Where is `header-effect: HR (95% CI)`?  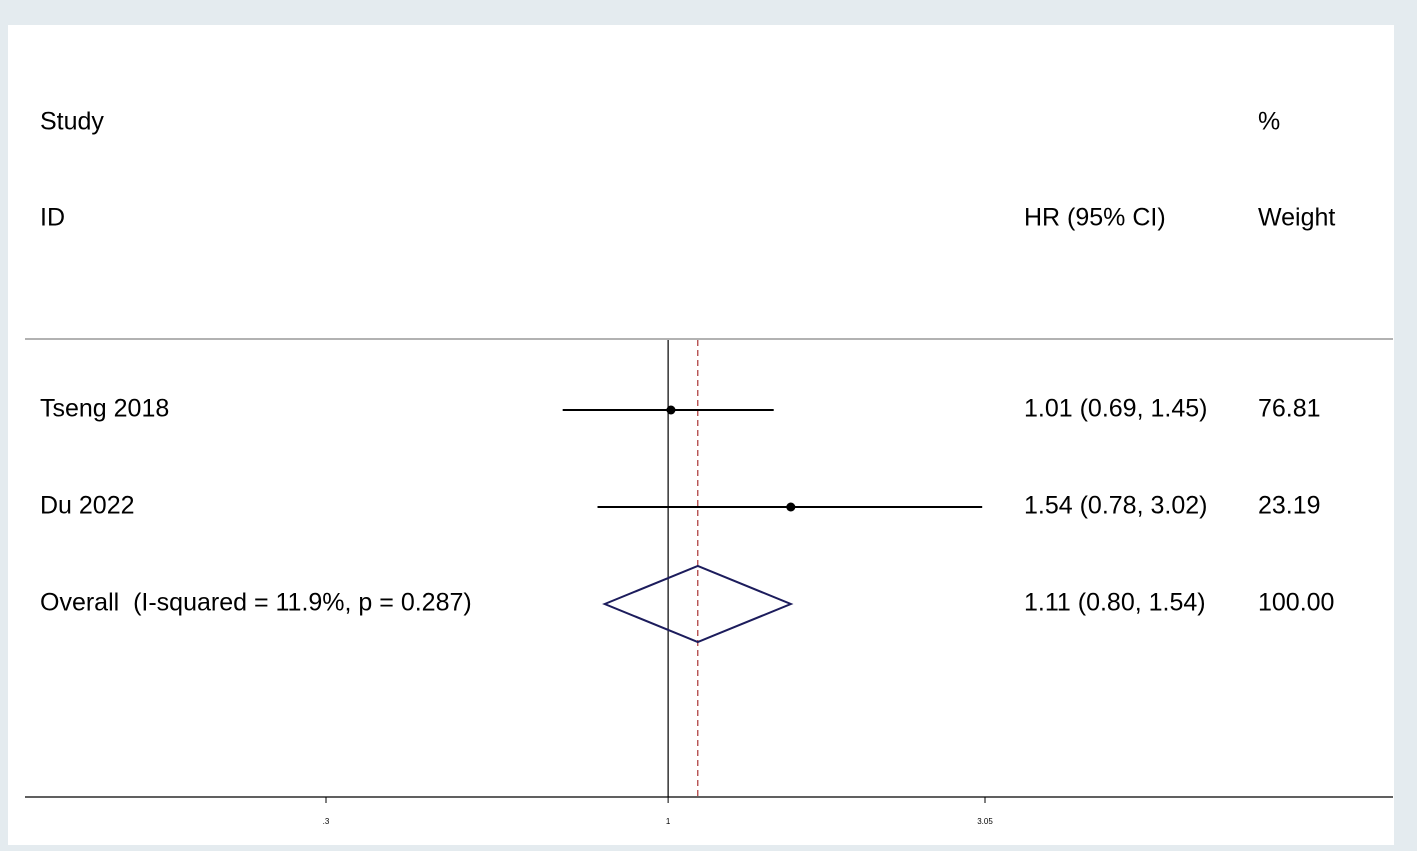 header-effect: HR (95% CI) is located at coordinates (1095, 218).